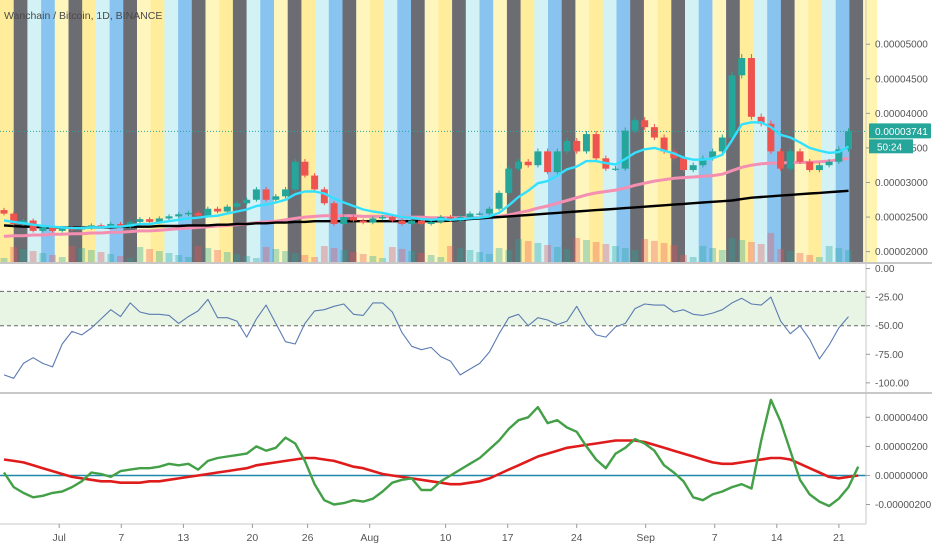 This screenshot has width=932, height=555. I want to click on time-tick-label-3: 20, so click(253, 538).